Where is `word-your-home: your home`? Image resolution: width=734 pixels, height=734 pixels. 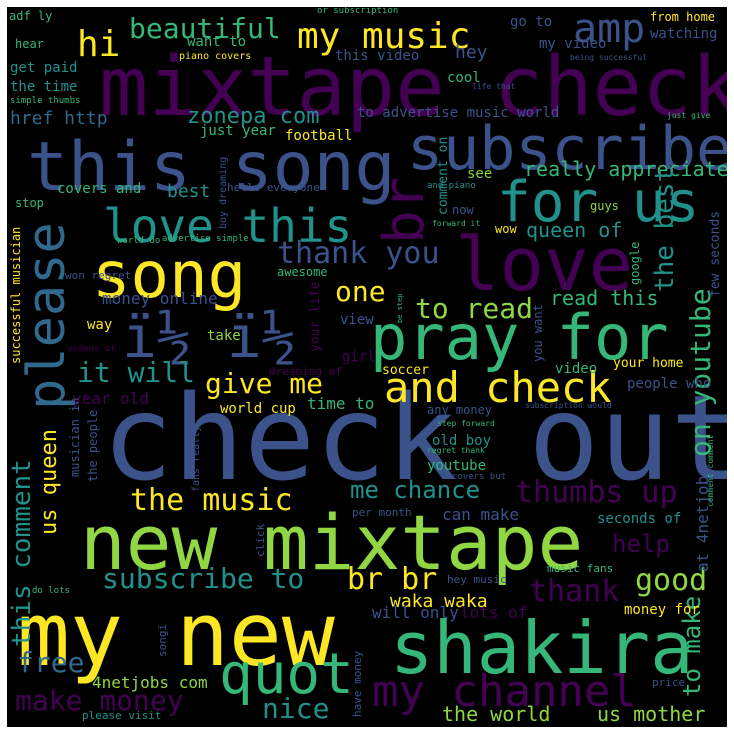
word-your-home: your home is located at coordinates (648, 363).